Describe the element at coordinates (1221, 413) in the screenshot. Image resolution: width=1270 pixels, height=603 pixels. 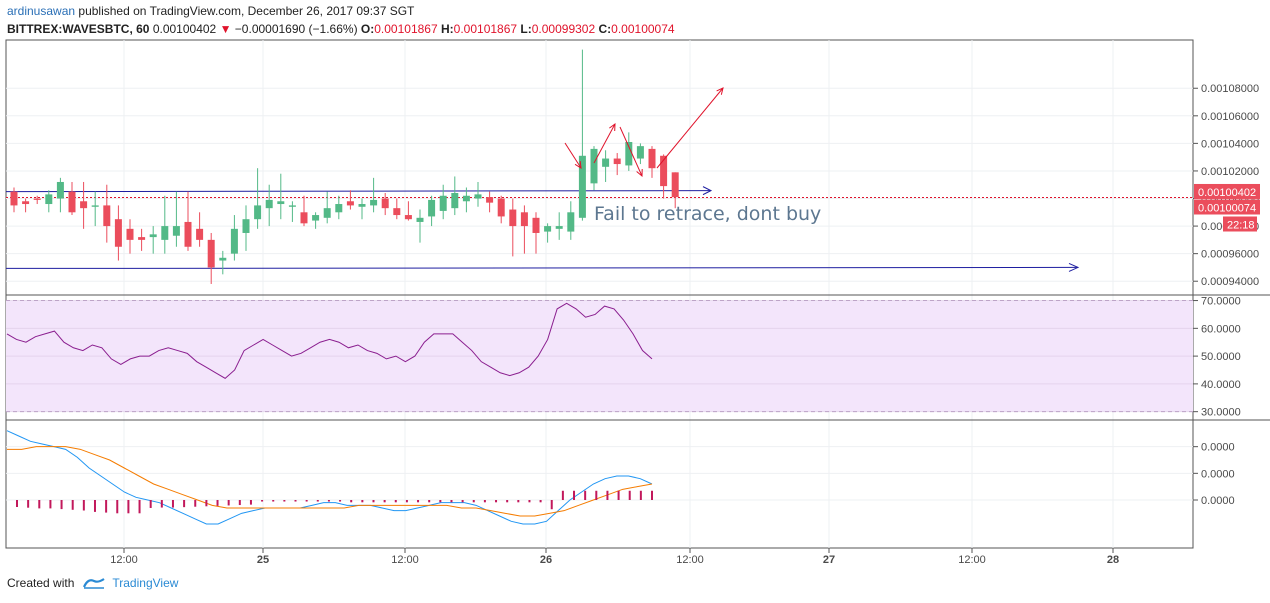
I see `rsi-tick-label: 30.0000` at that location.